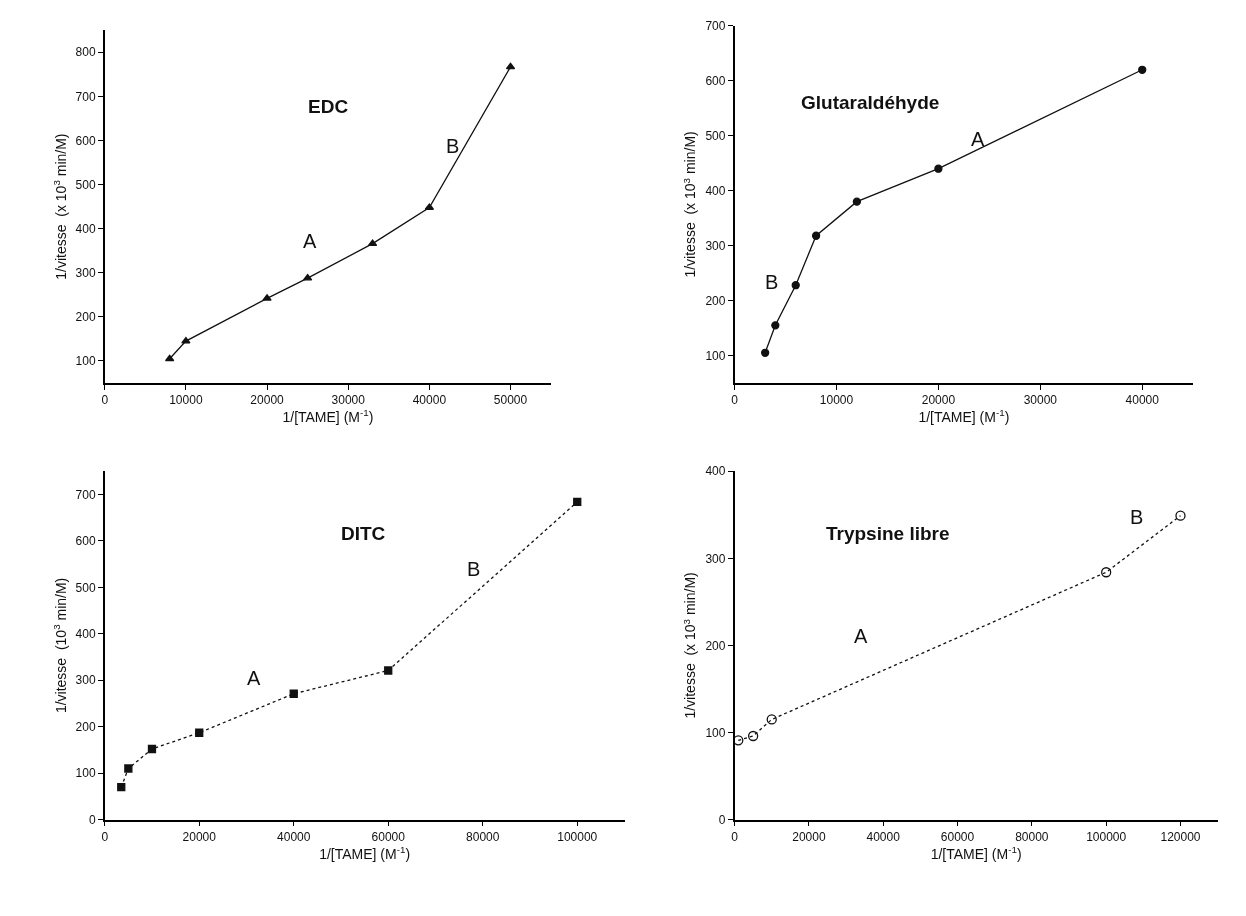  Describe the element at coordinates (510, 400) in the screenshot. I see `x-tick-label: 50000` at that location.